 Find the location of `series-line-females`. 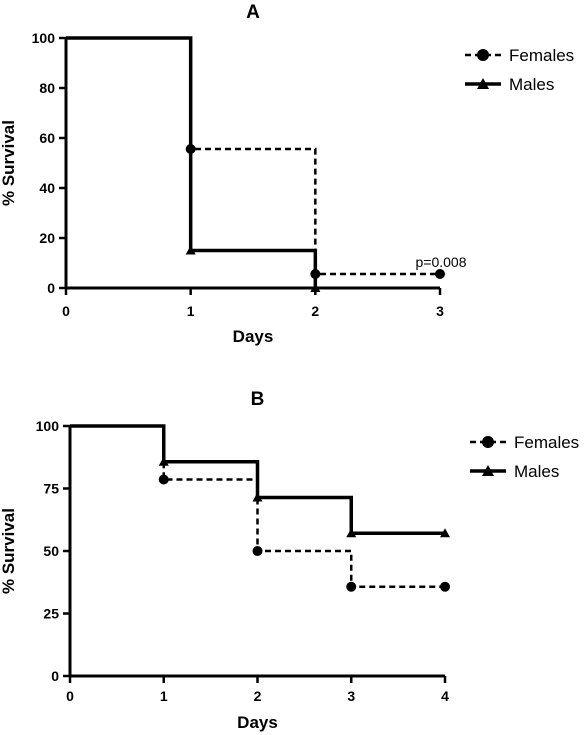

series-line-females is located at coordinates (257, 506).